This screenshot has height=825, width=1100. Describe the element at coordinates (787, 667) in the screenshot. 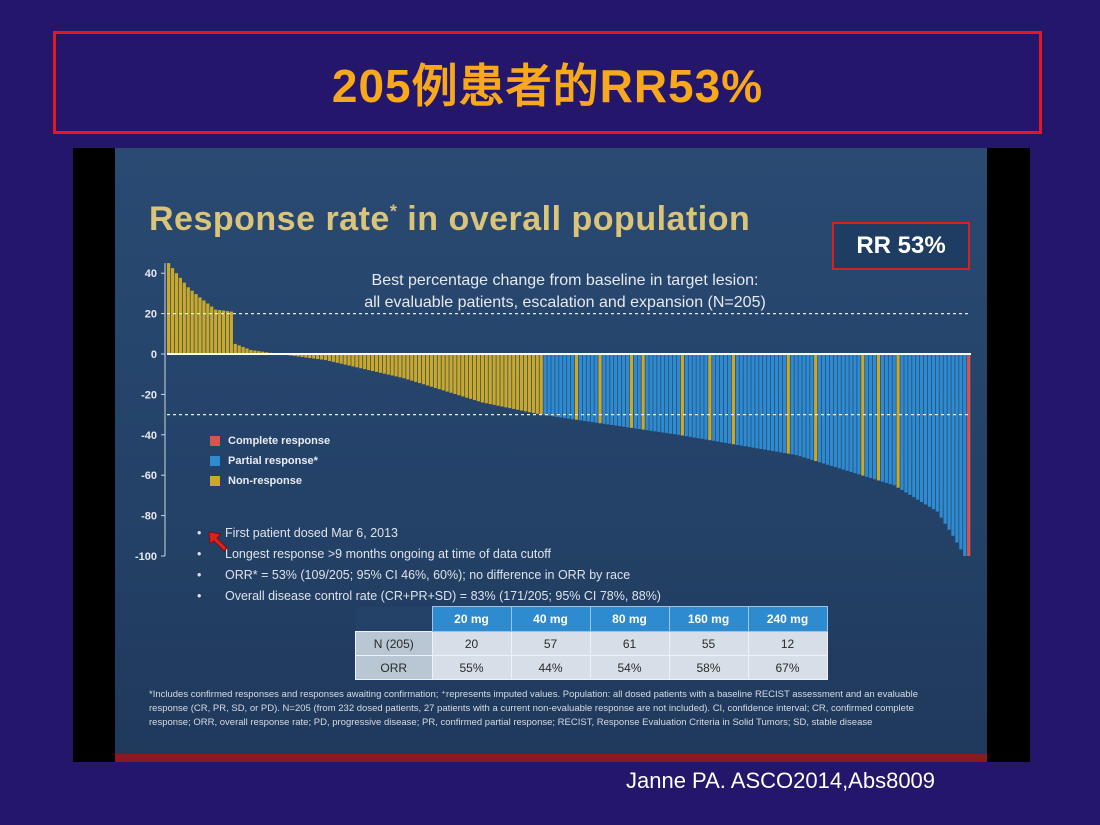

I see `table-cell: 67%` at that location.